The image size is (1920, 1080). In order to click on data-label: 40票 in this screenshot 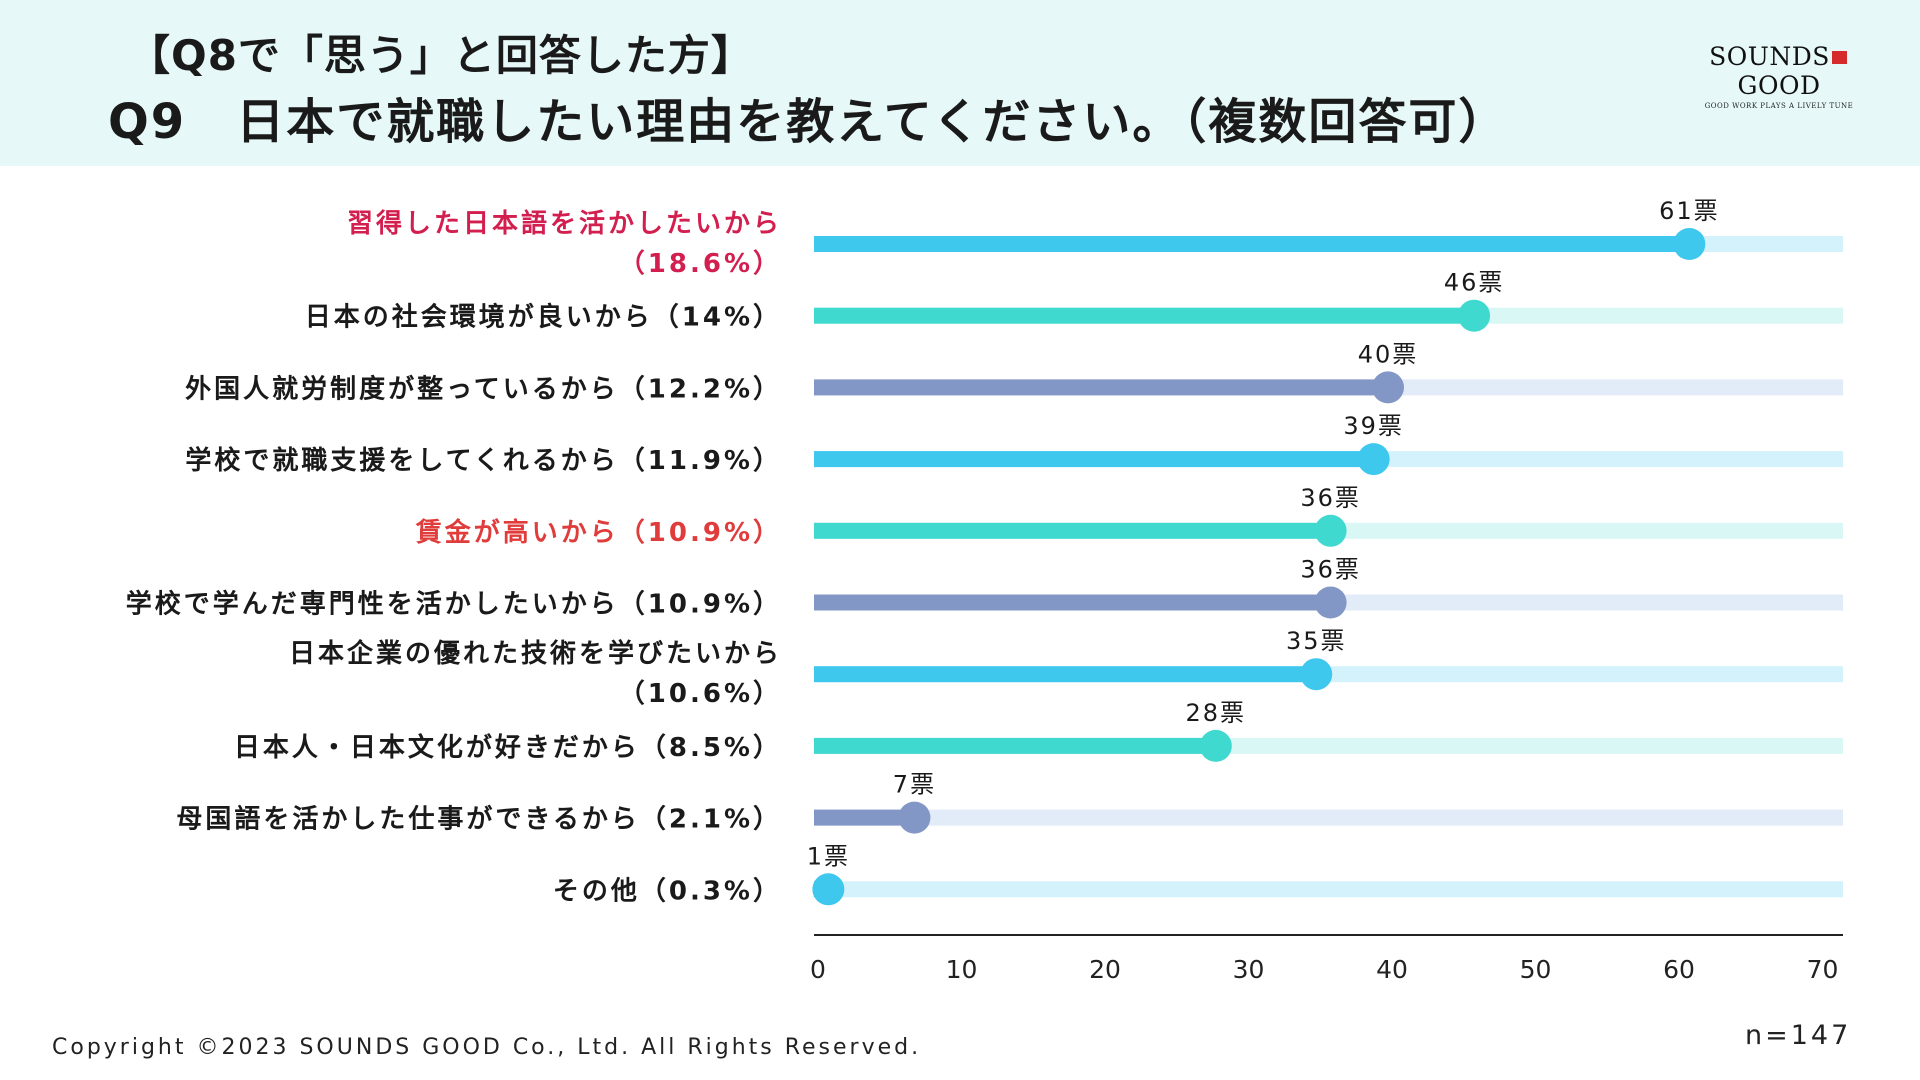, I will do `click(1388, 354)`.